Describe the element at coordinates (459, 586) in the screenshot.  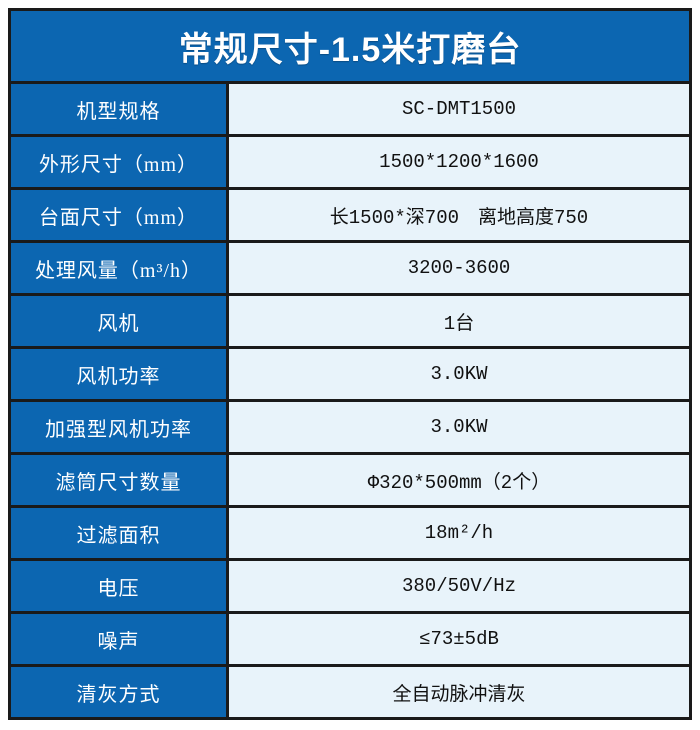
I see `spec-value: 380/50V/Hz` at that location.